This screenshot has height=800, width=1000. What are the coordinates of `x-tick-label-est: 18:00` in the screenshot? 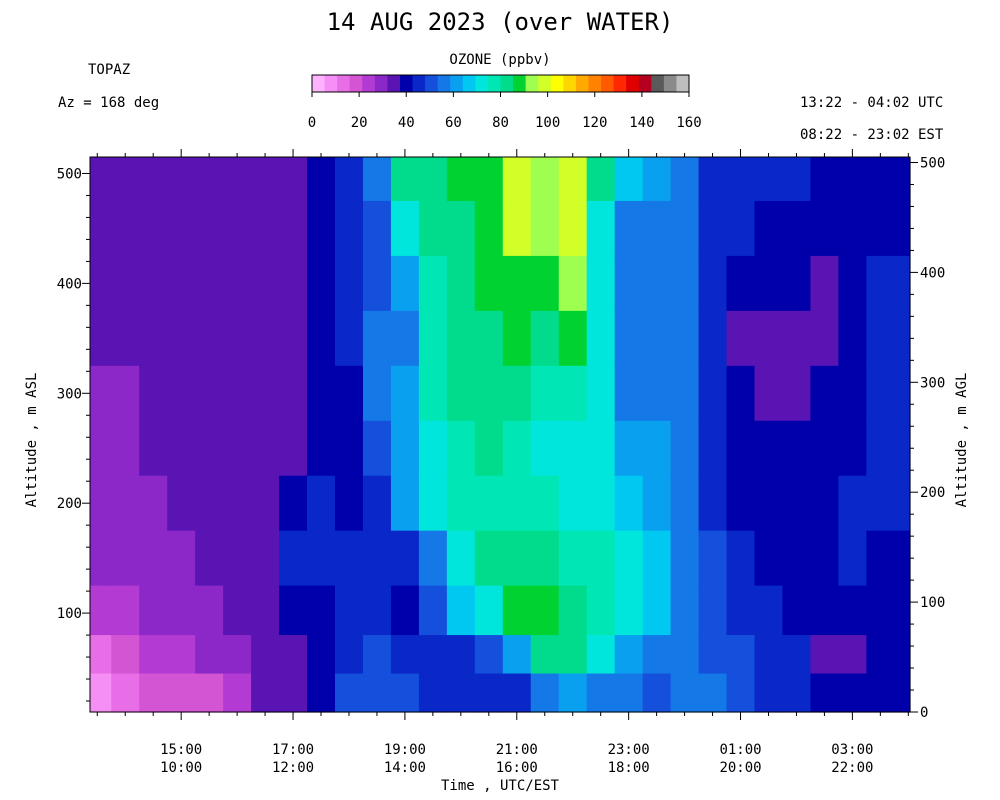 It's located at (629, 768).